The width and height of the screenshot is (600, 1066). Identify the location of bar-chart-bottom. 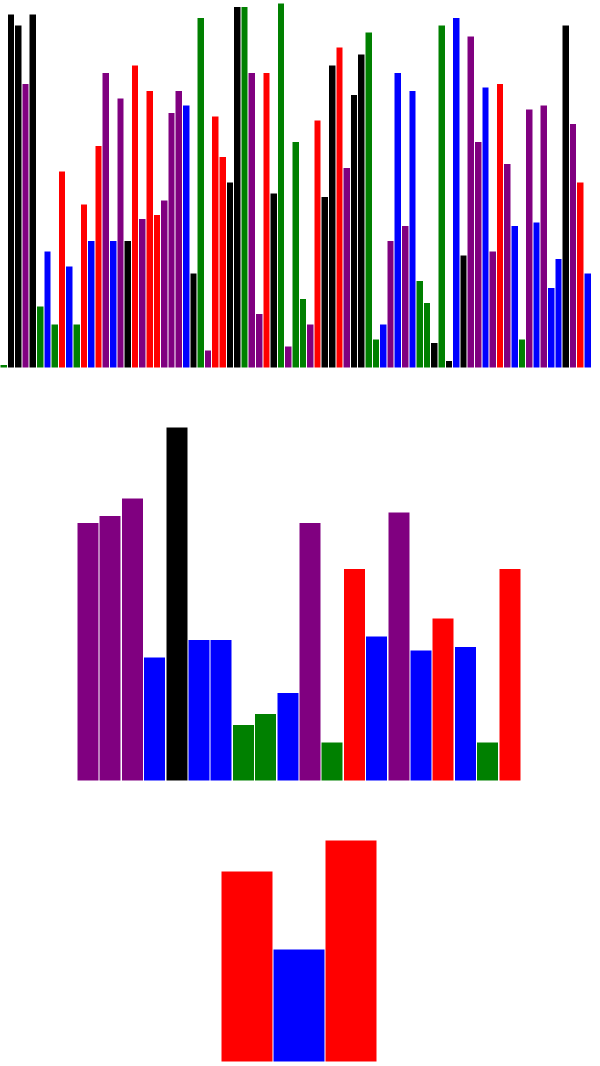
(299, 951).